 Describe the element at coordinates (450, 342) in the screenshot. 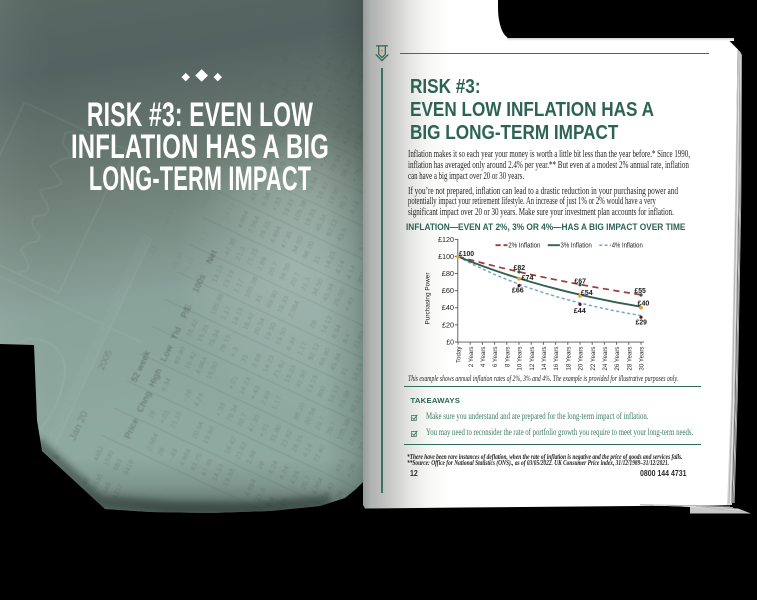

I see `svg-text: £0` at that location.